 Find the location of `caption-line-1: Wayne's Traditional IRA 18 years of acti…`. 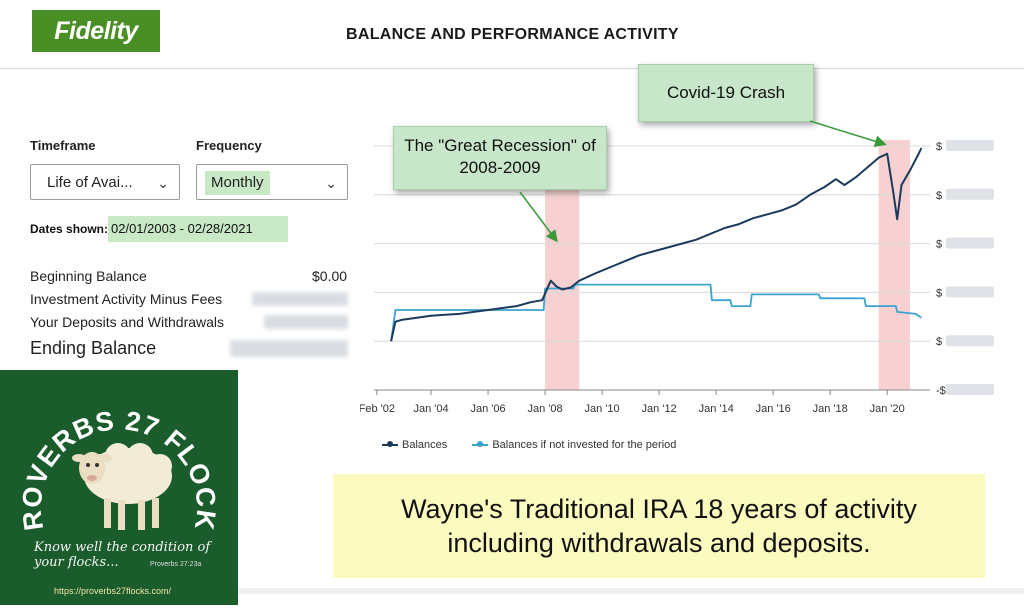

caption-line-1: Wayne's Traditional IRA 18 years of acti… is located at coordinates (659, 509).